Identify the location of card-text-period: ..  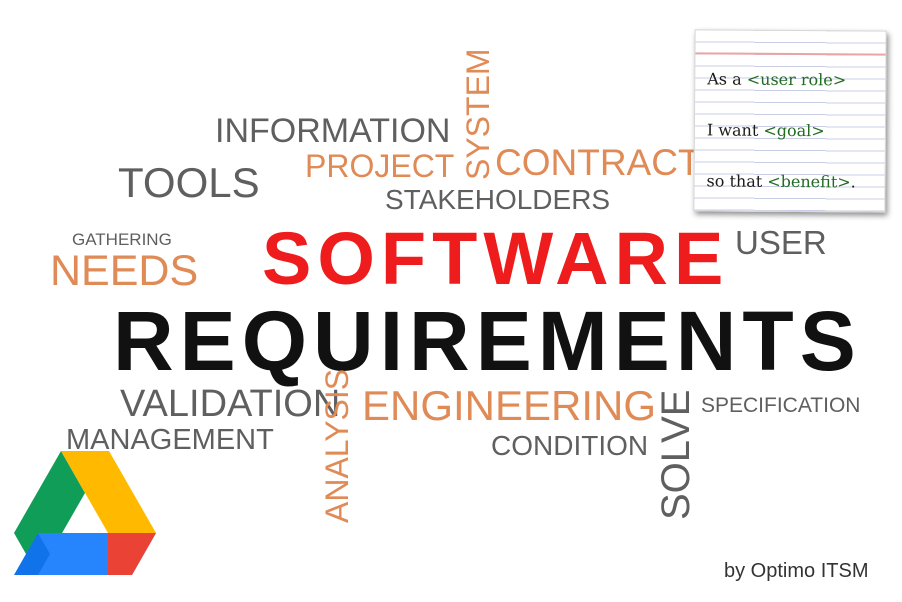
(853, 182).